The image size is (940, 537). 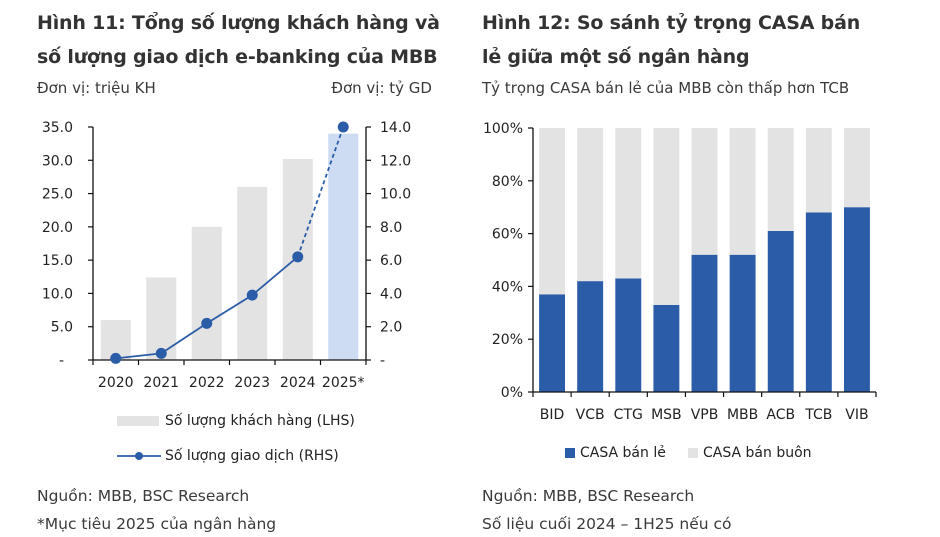 What do you see at coordinates (780, 179) in the screenshot?
I see `bar-casa-wholesale-ACB` at bounding box center [780, 179].